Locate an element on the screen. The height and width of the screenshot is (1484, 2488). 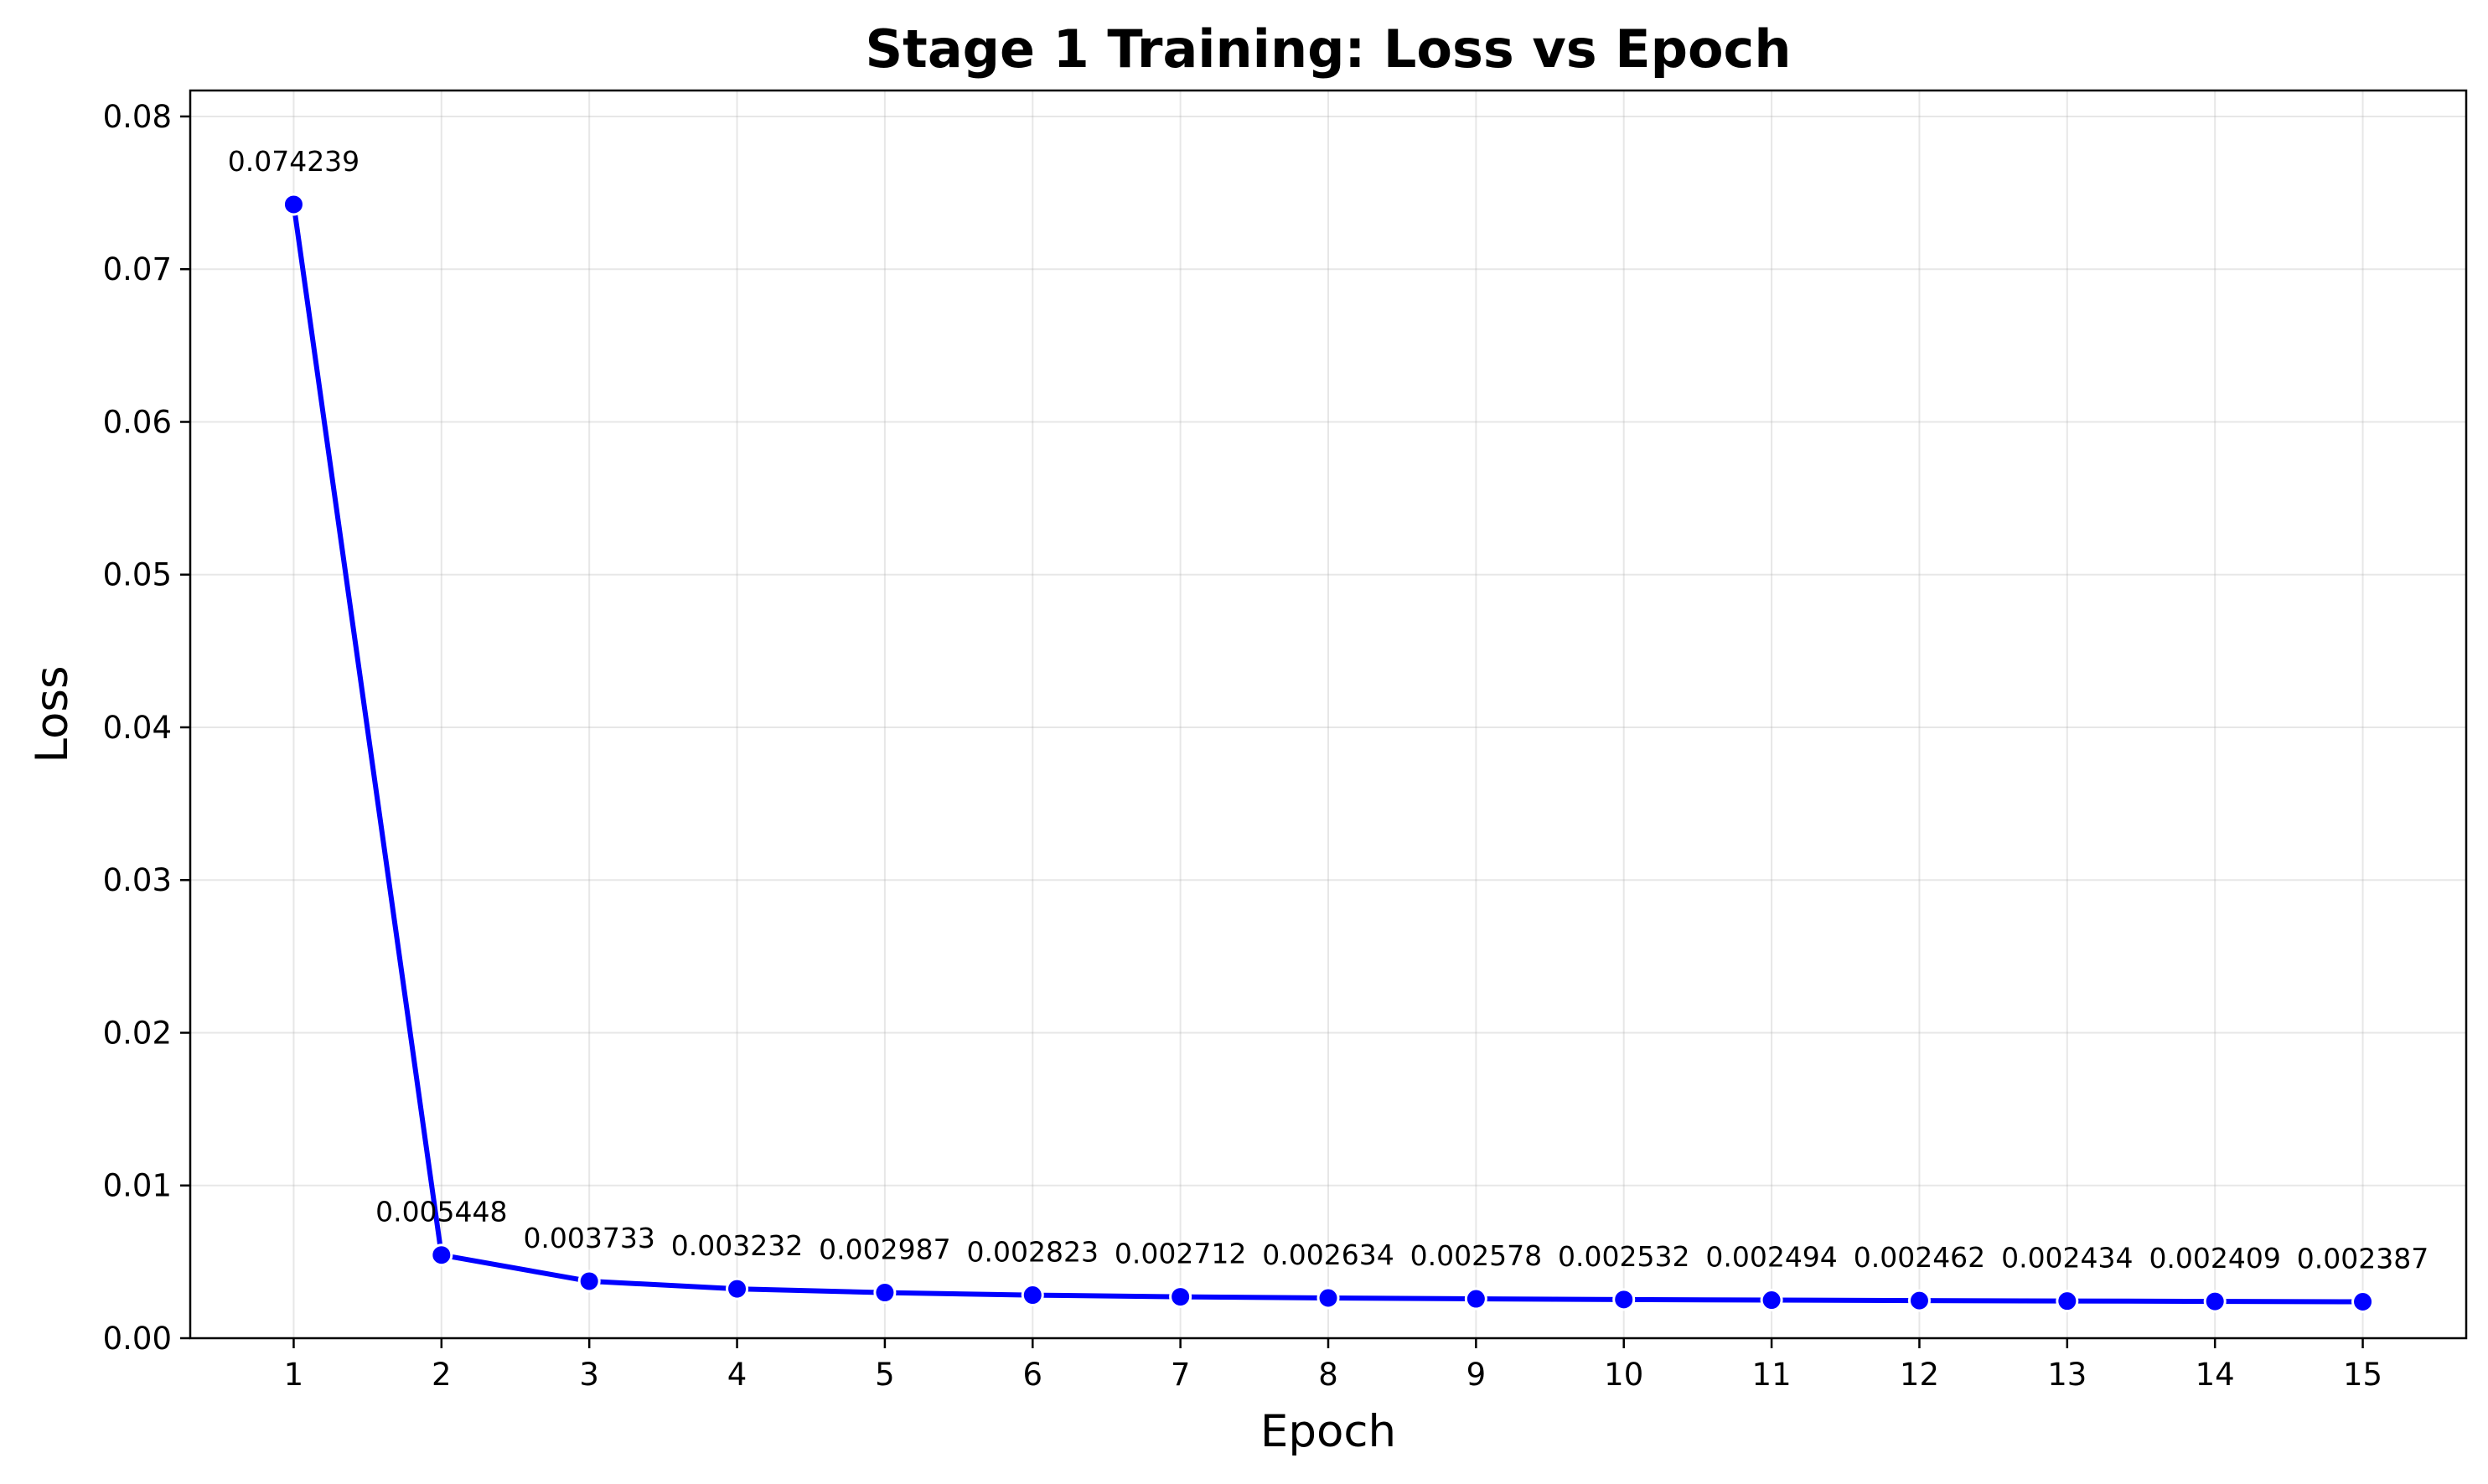
x-axis-label: Epoch is located at coordinates (1328, 1432).